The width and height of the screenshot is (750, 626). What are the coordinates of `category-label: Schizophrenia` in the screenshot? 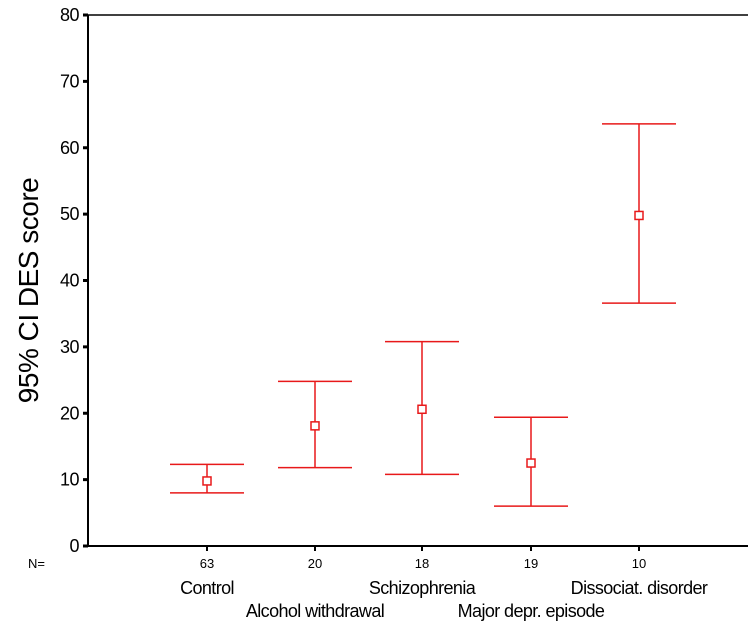 It's located at (423, 588).